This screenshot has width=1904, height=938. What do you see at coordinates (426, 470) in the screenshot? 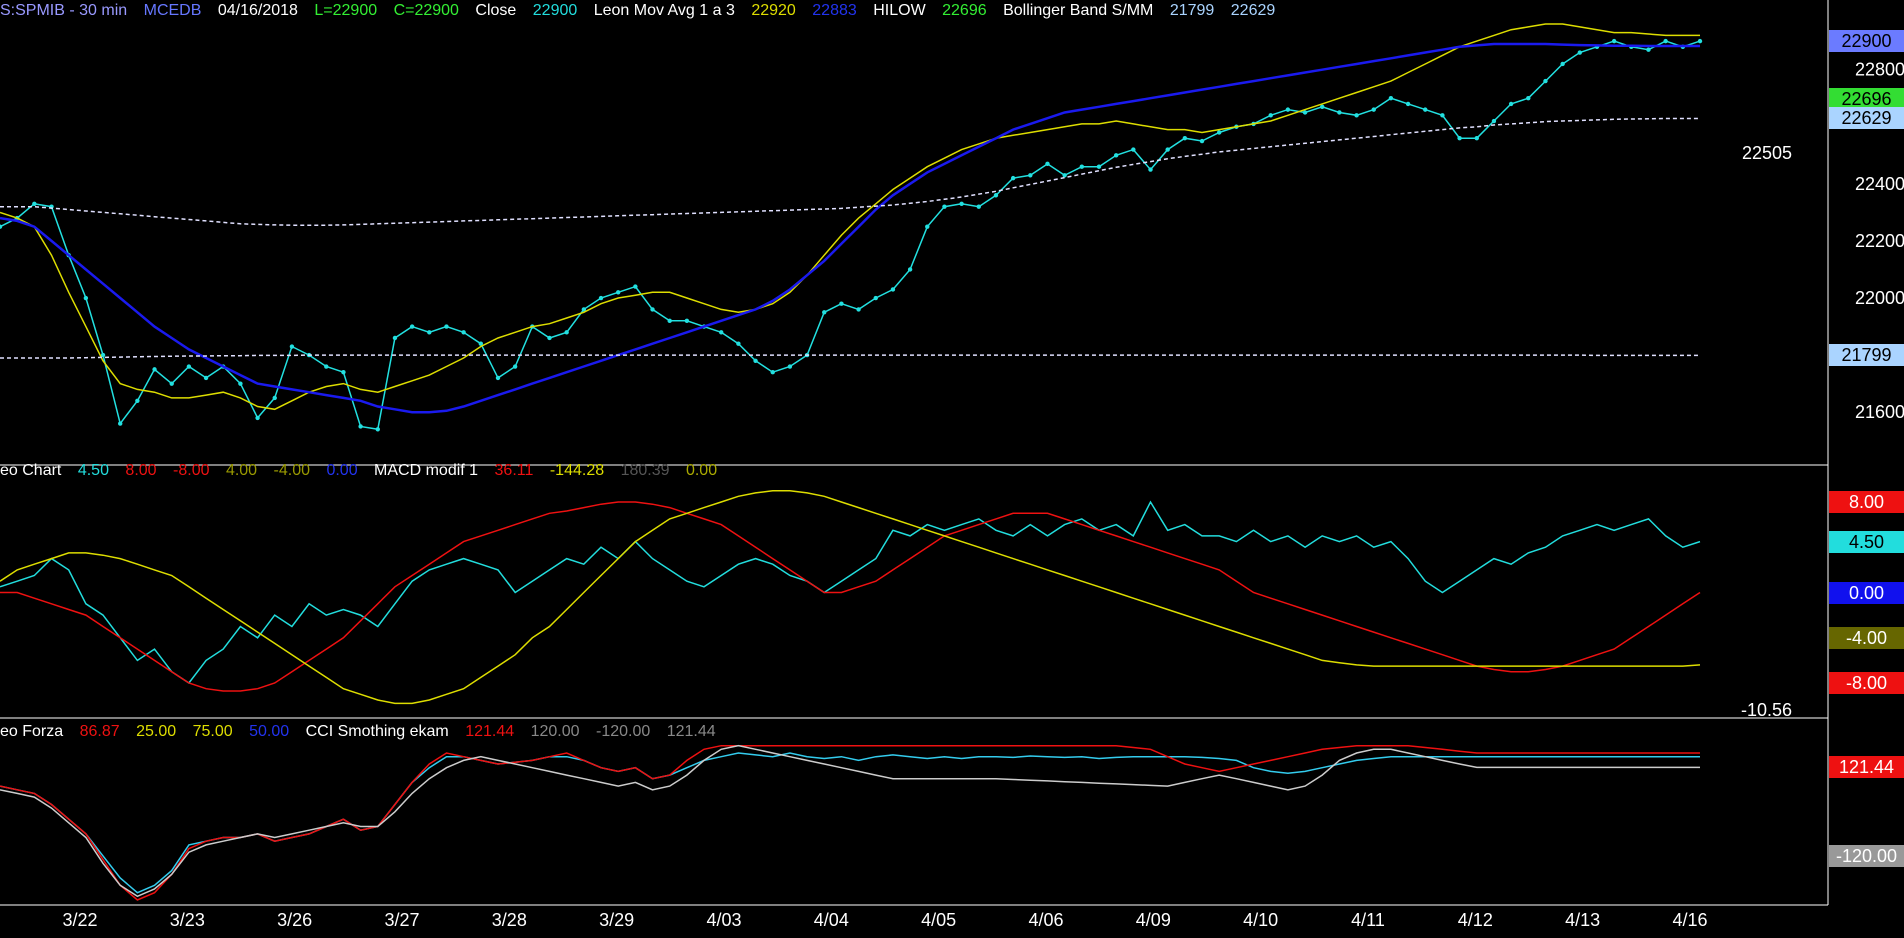
I see `macd-label: MACD modif 1` at bounding box center [426, 470].